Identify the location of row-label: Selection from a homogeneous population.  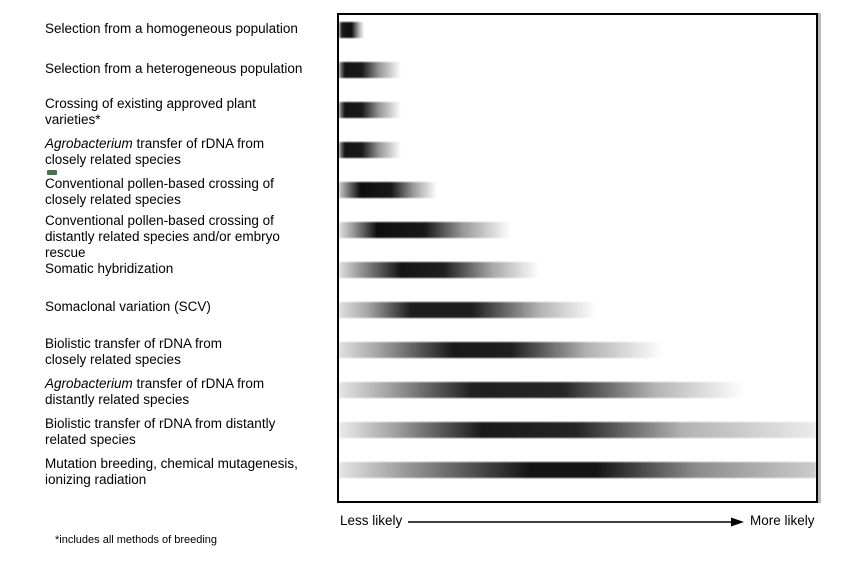
(171, 28).